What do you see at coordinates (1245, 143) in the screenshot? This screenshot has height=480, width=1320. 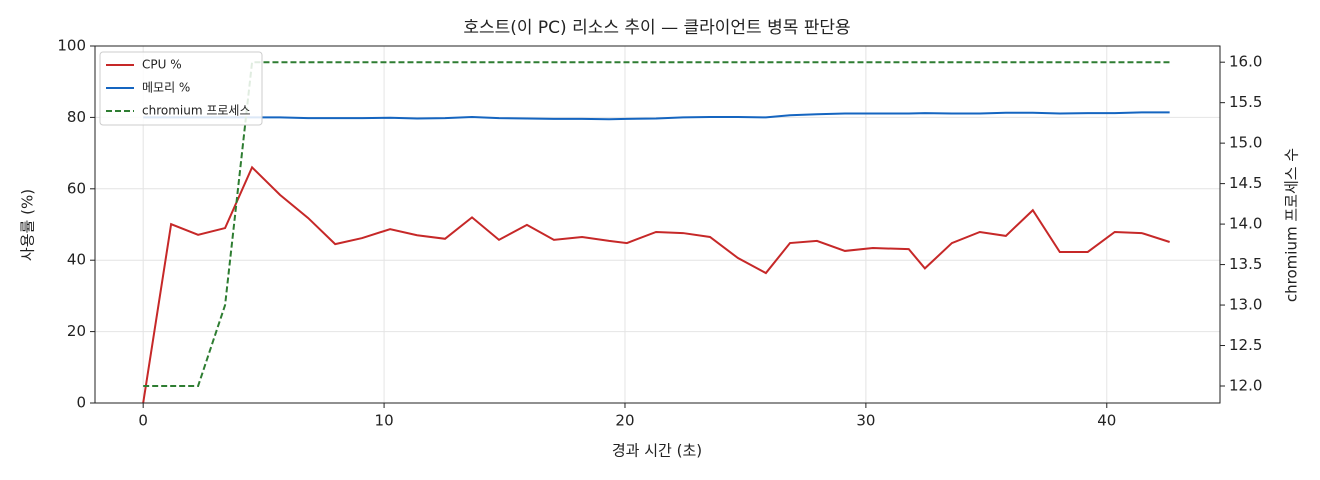 I see `y2-tick-label: 15.0` at bounding box center [1245, 143].